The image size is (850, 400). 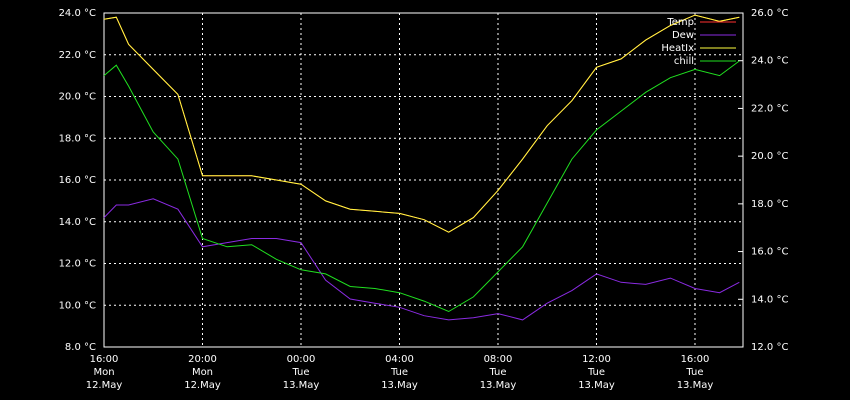 What do you see at coordinates (769, 108) in the screenshot?
I see `y2-tick-label: 22.0 °C` at bounding box center [769, 108].